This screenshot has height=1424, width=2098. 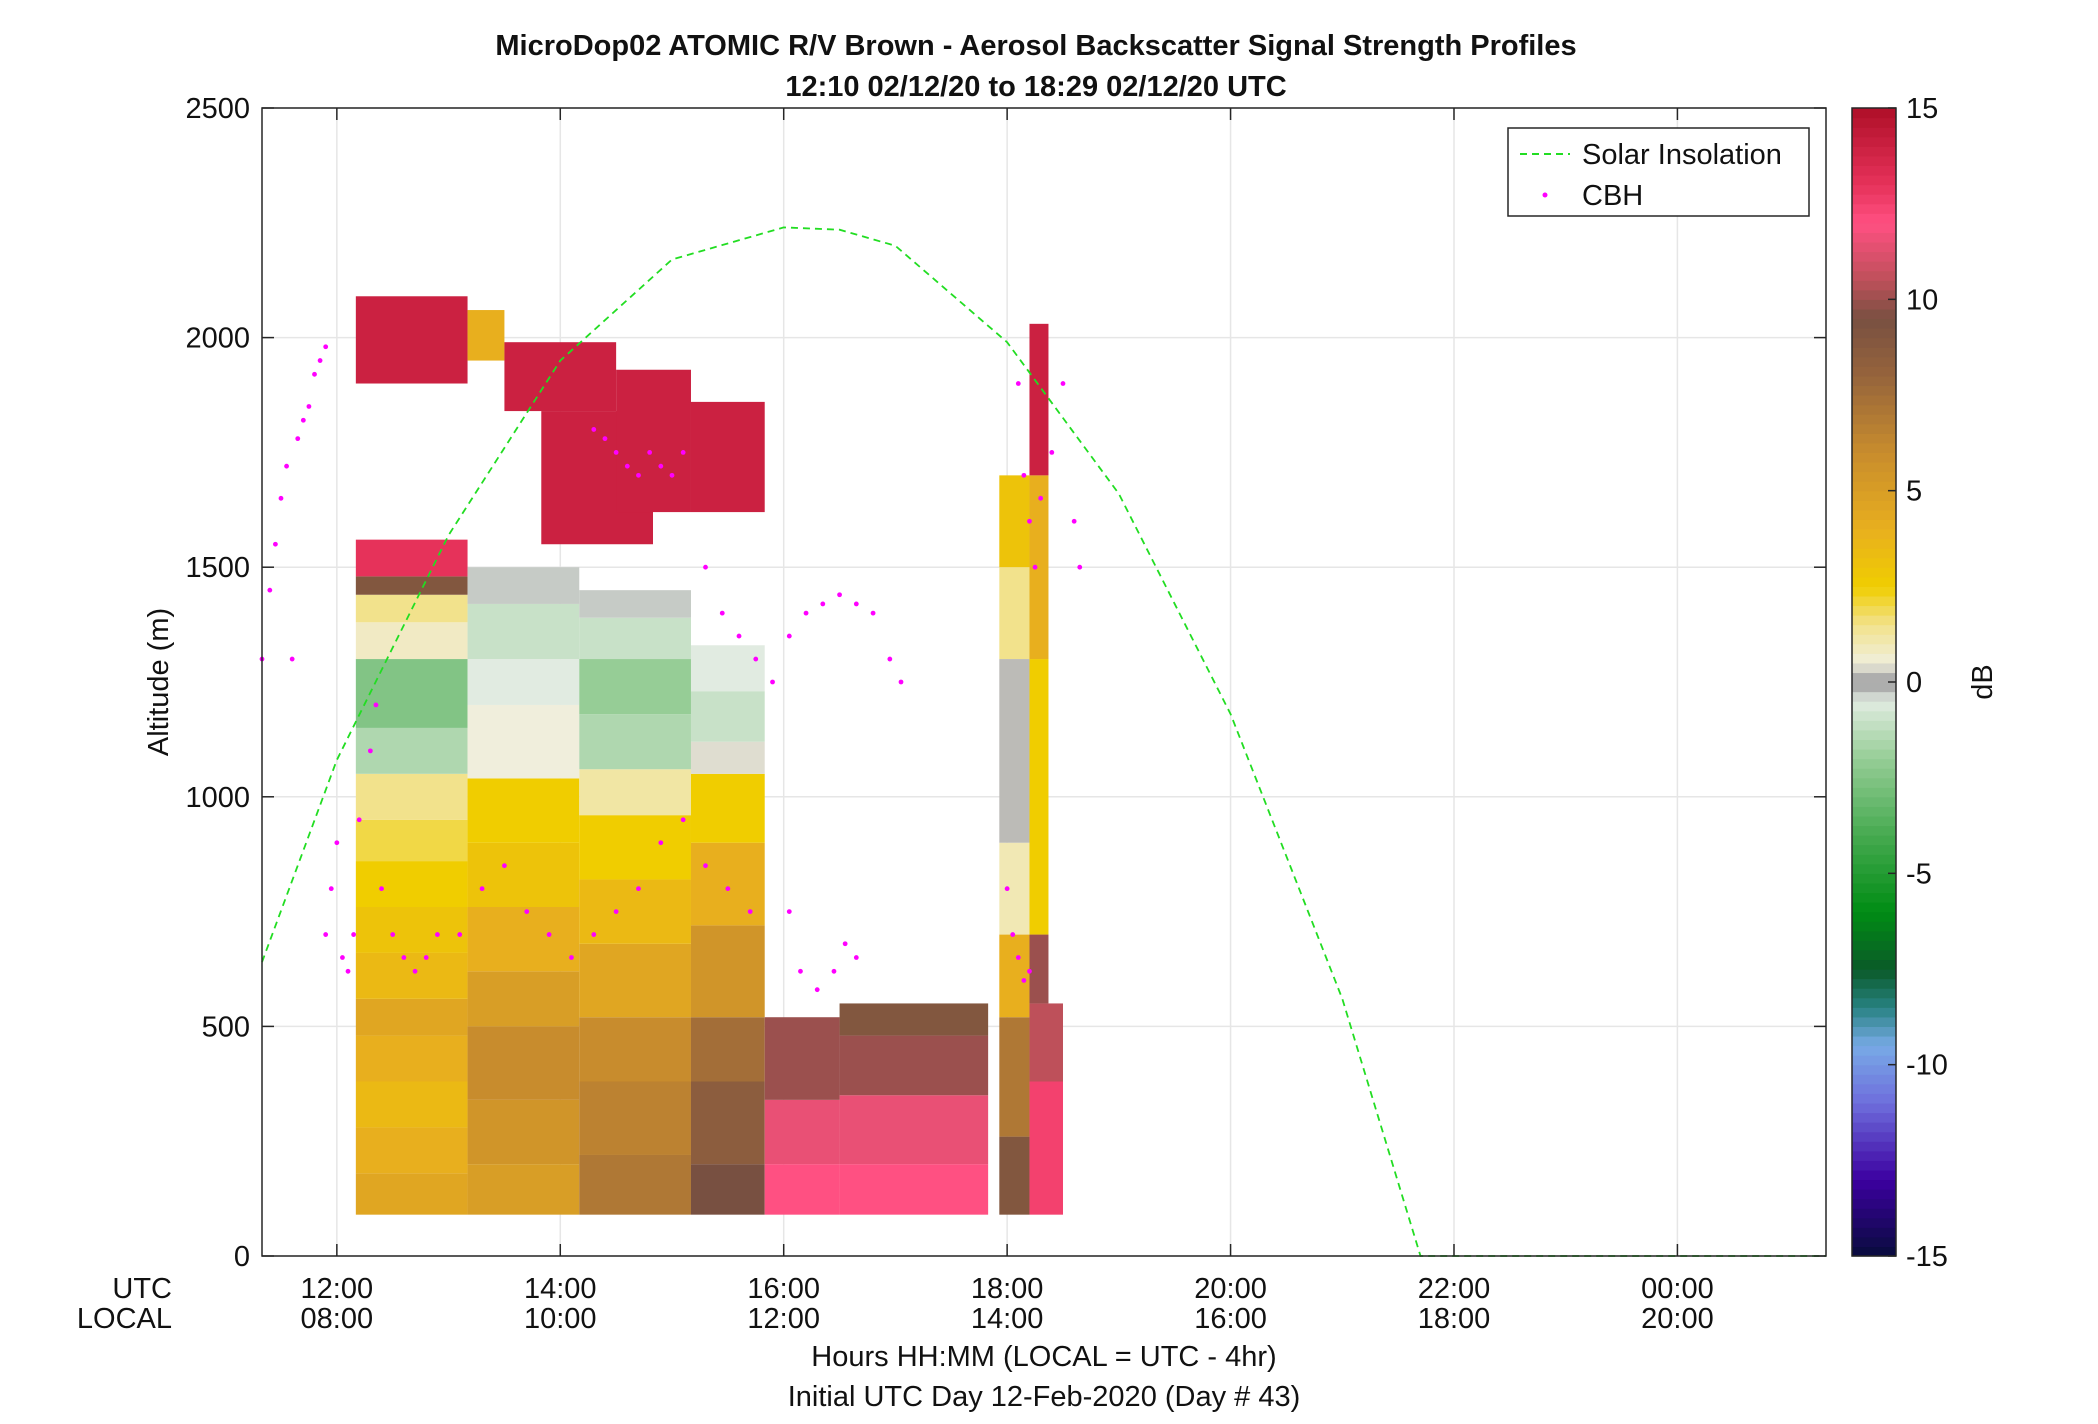 What do you see at coordinates (1612, 196) in the screenshot?
I see `legend-cbh-label: CBH` at bounding box center [1612, 196].